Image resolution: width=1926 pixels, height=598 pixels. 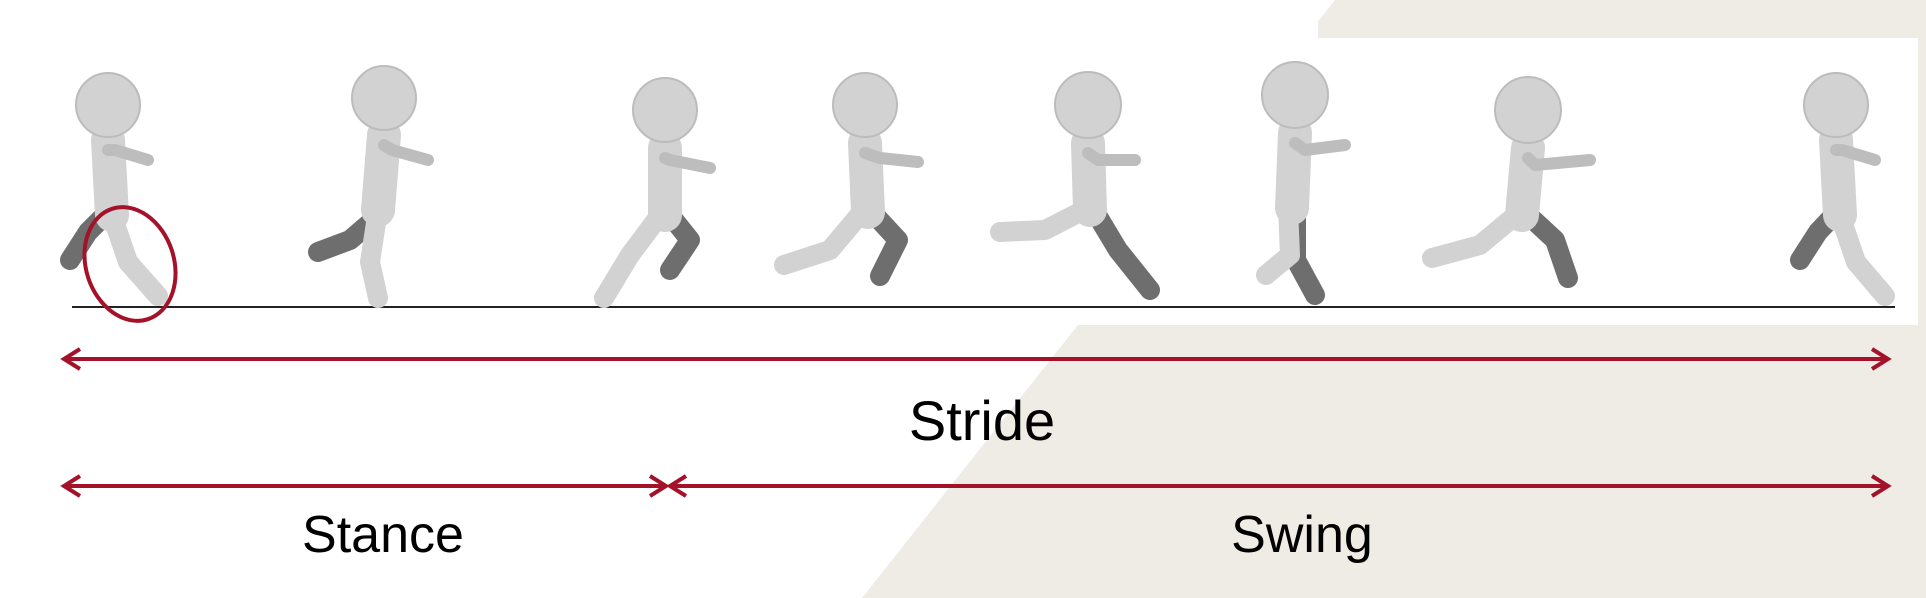 I want to click on swing-label: Swing, so click(x=1302, y=535).